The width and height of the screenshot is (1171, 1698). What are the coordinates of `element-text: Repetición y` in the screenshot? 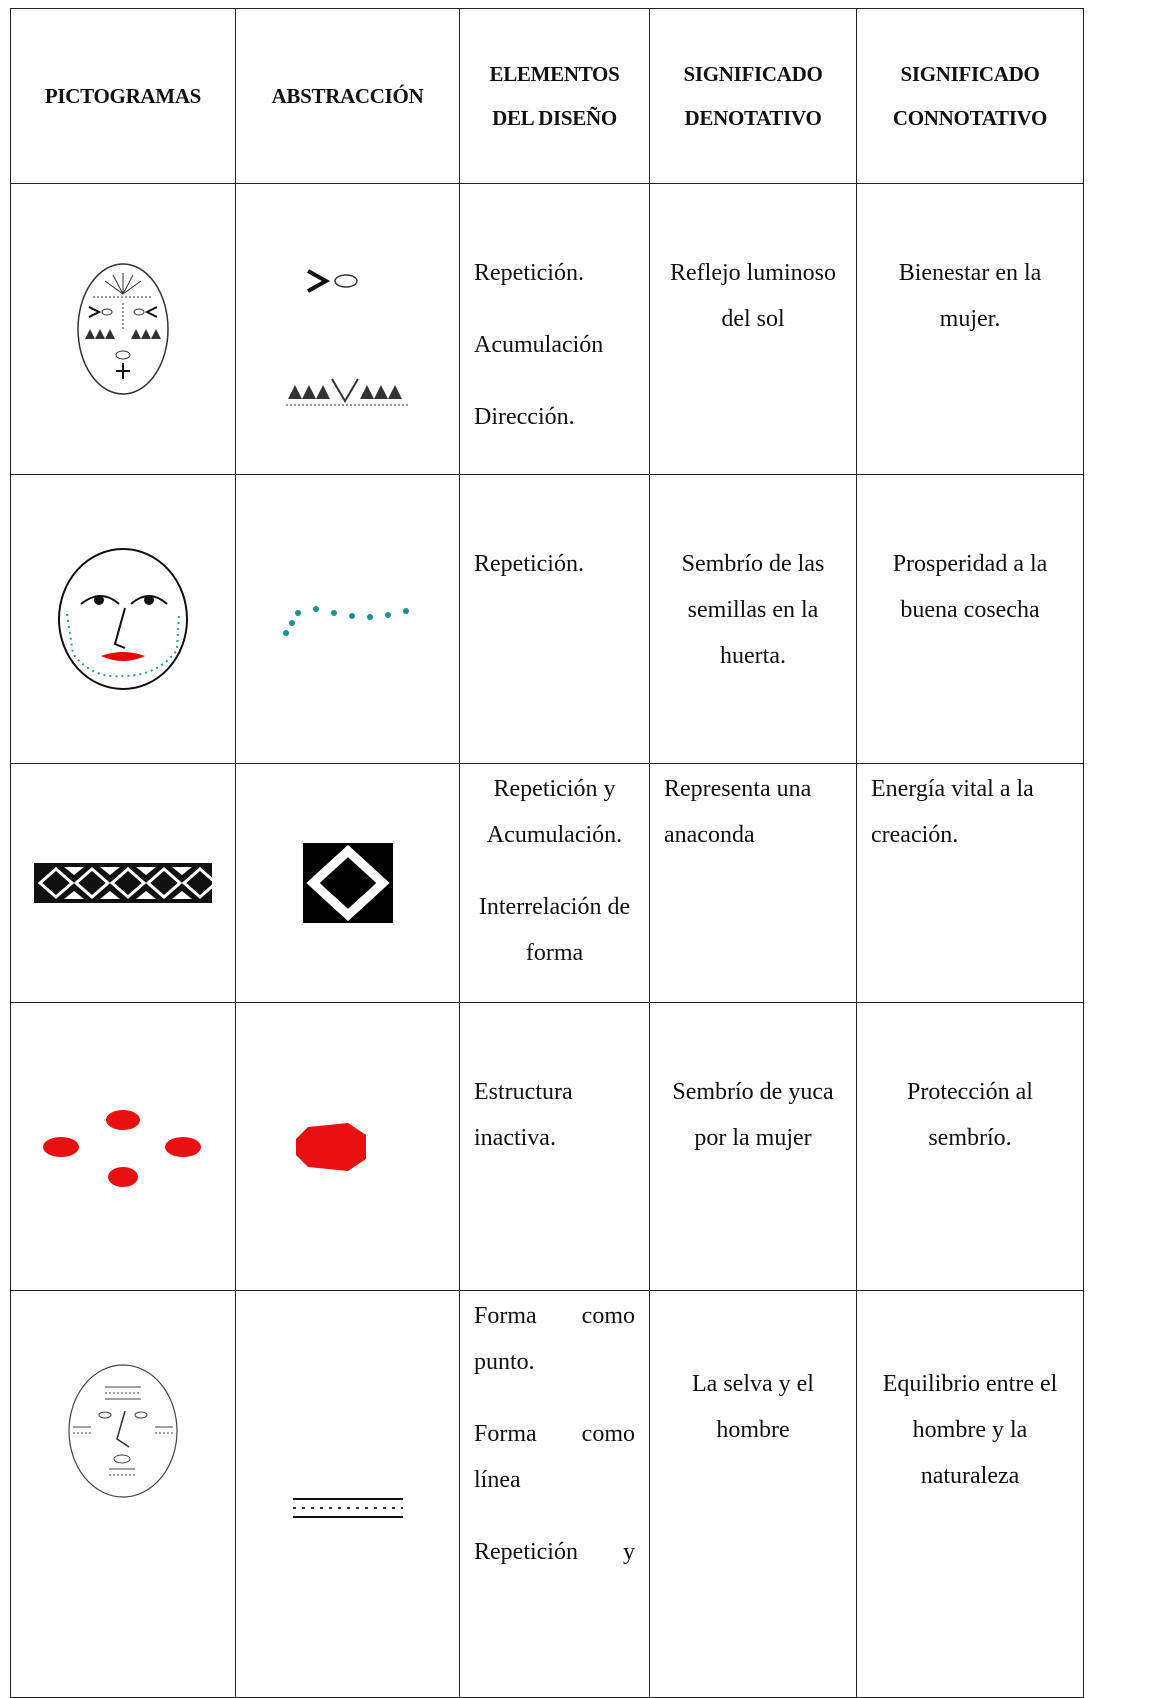 It's located at (554, 1552).